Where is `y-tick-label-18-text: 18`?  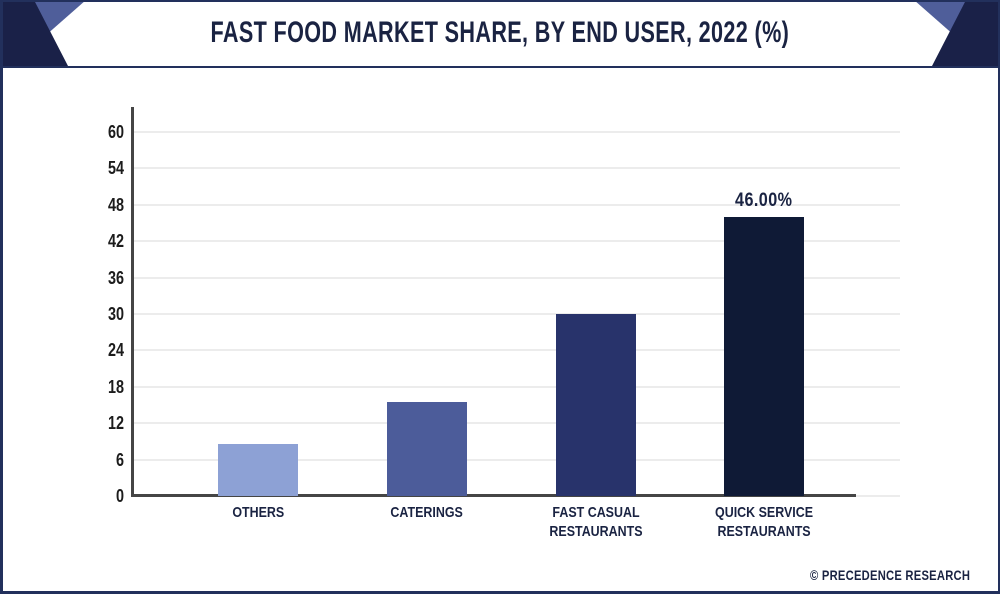
y-tick-label-18-text: 18 is located at coordinates (115, 386).